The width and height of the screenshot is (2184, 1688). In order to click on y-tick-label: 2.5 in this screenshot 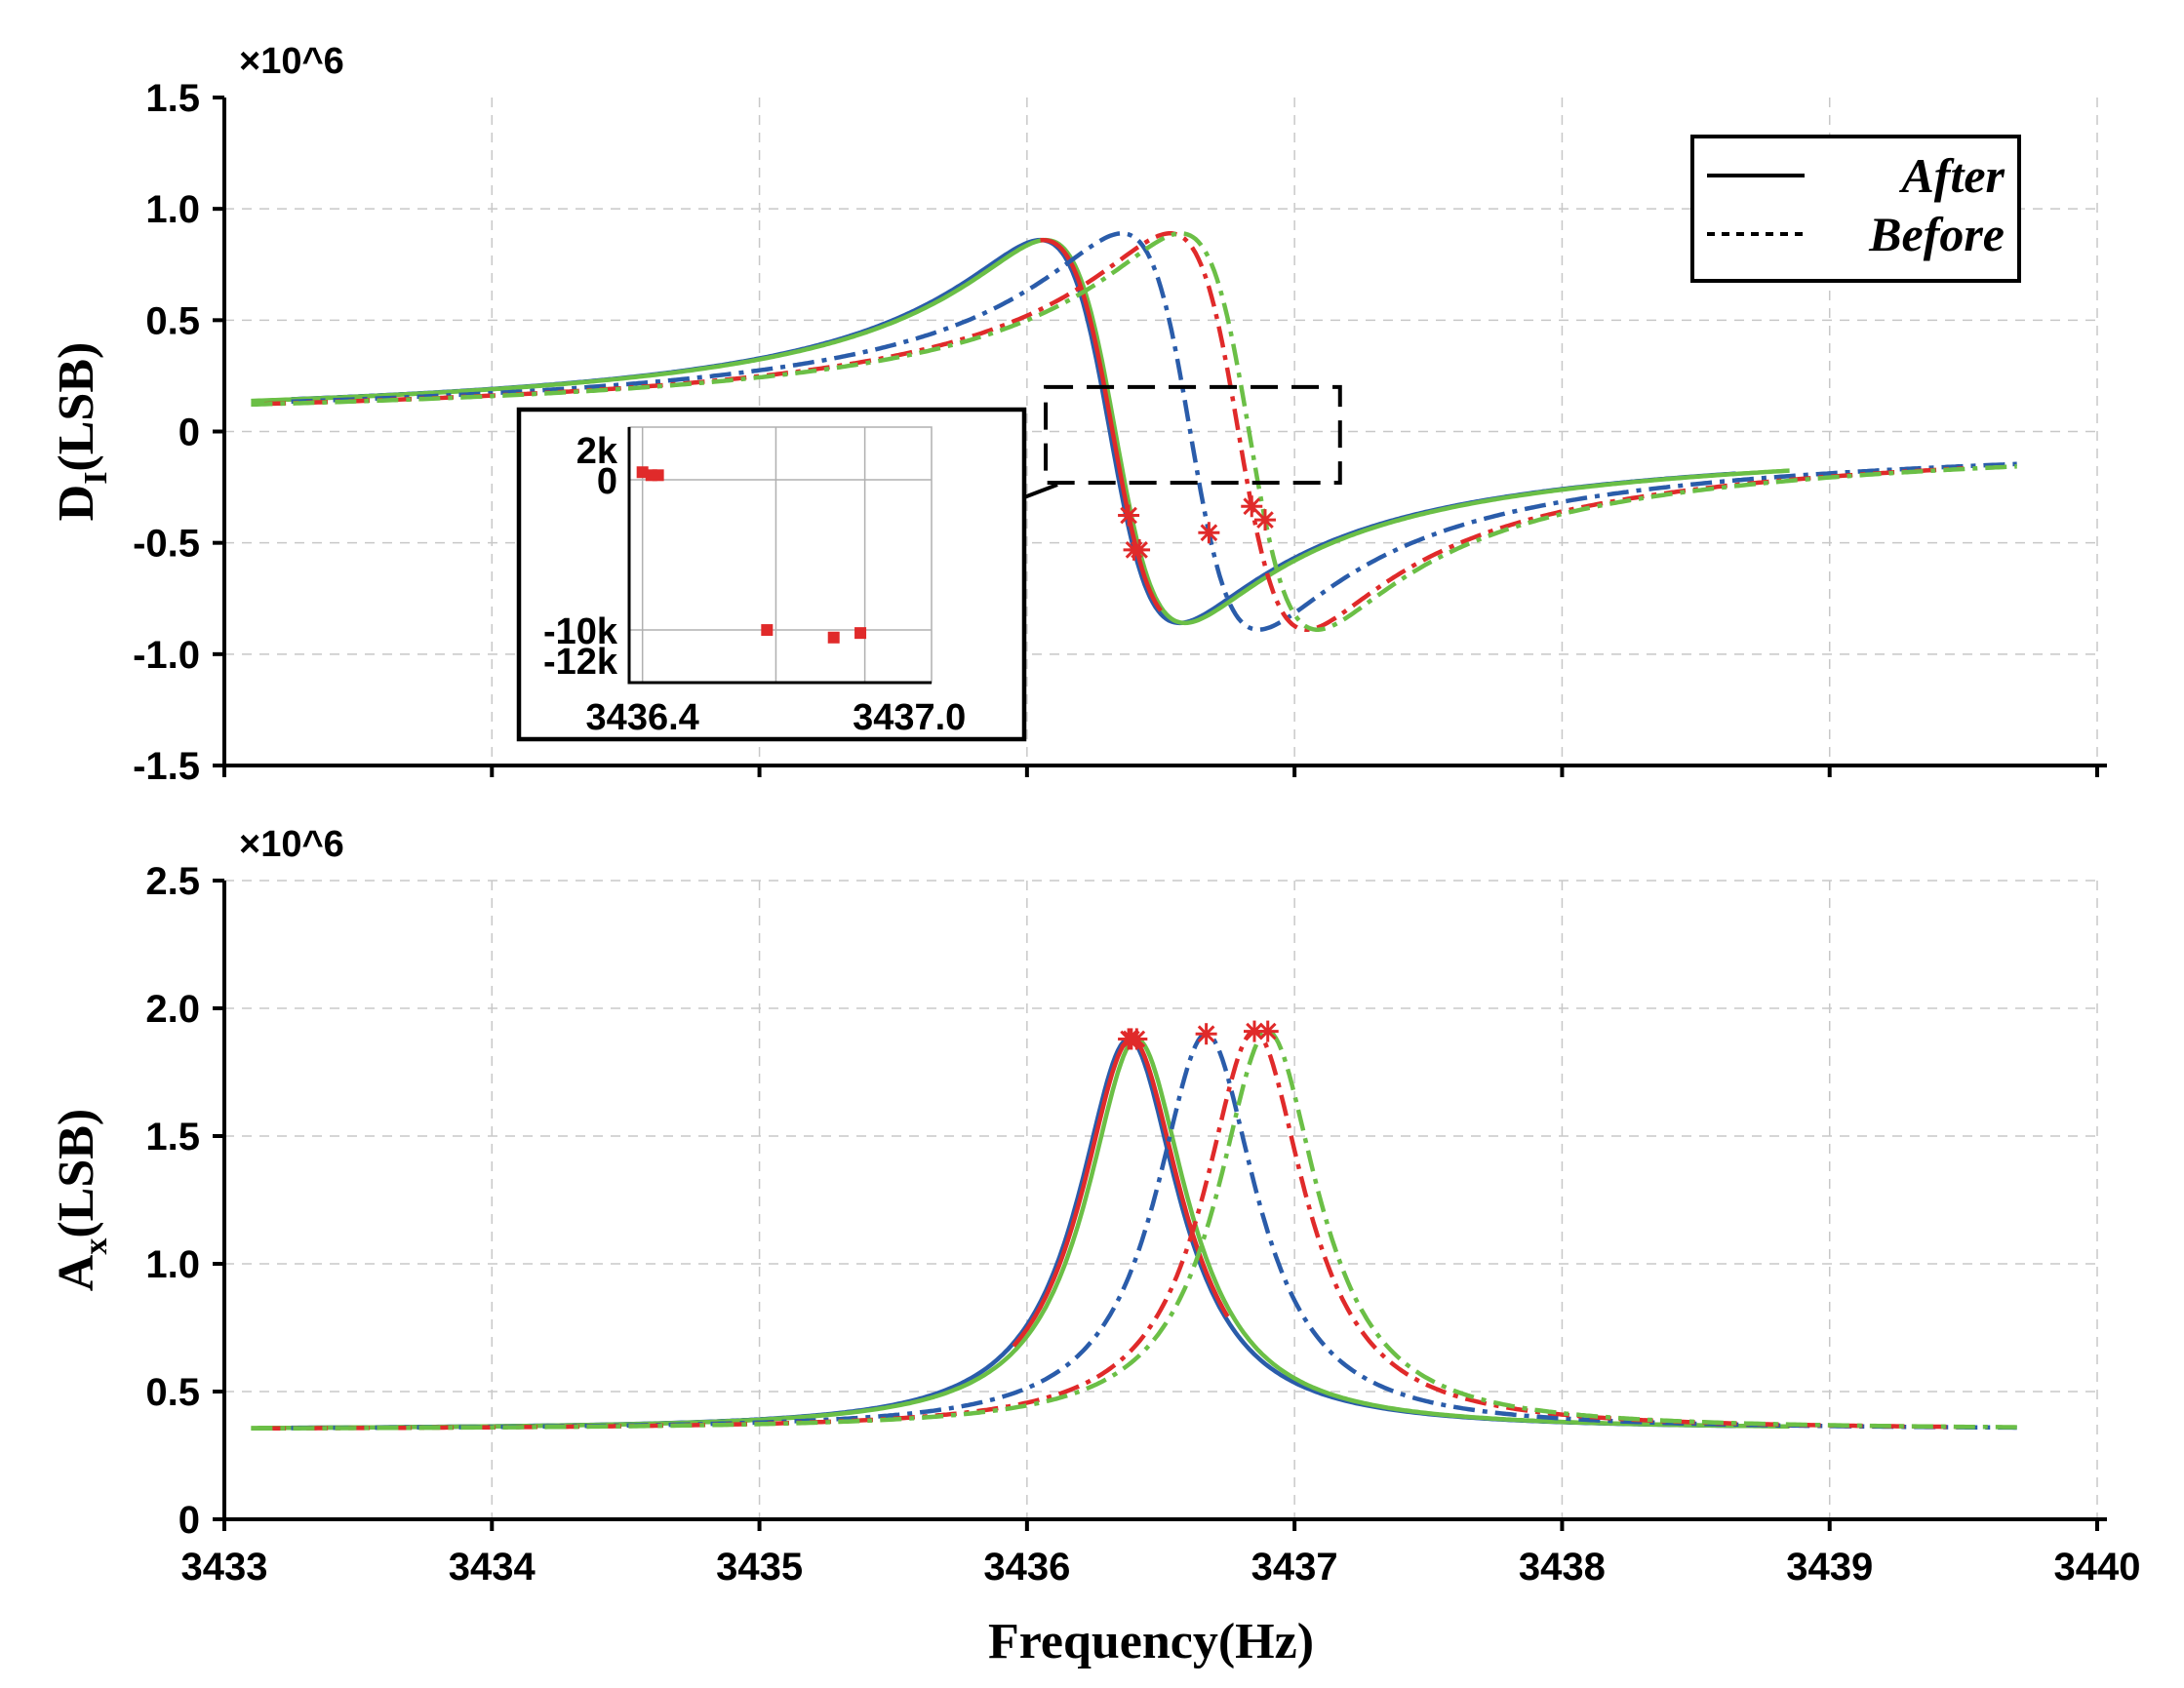, I will do `click(172, 881)`.